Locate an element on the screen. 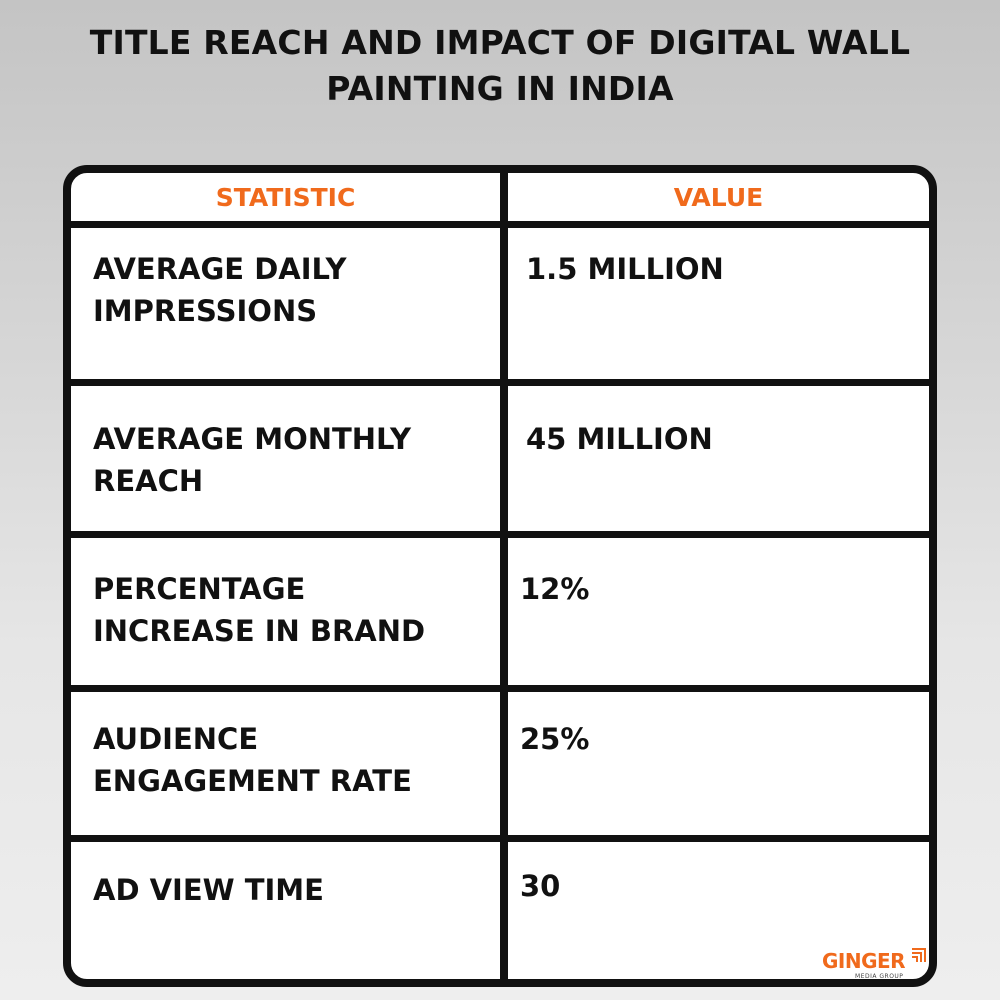 The height and width of the screenshot is (1000, 1000). ginger-media-group-logo: GINGER MEDIA GROUP is located at coordinates (875, 963).